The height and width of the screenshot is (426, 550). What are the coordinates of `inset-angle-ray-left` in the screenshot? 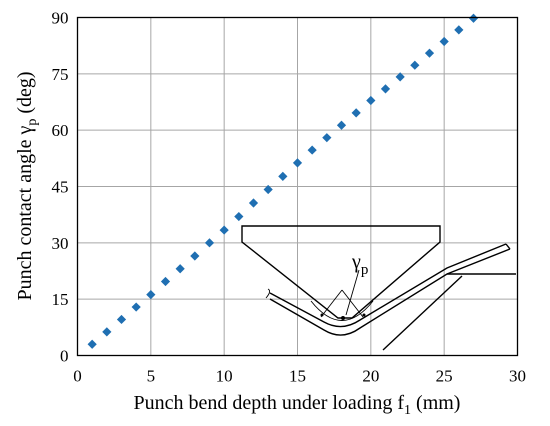 It's located at (331, 303).